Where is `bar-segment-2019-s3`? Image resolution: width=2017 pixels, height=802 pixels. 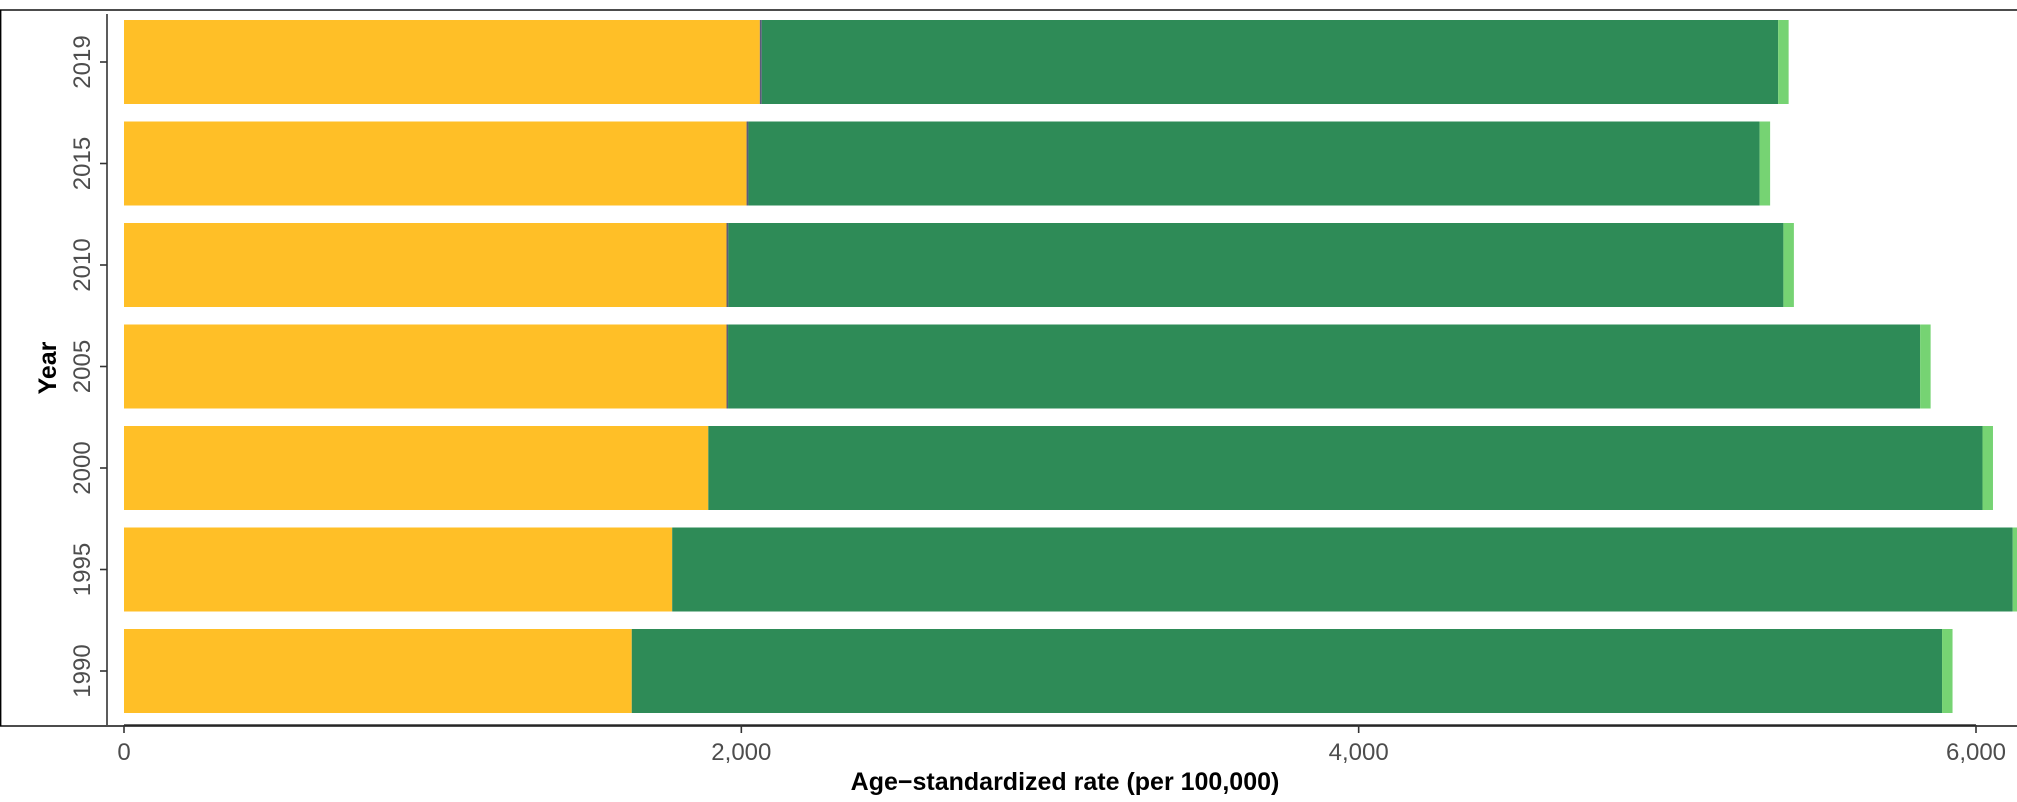 bar-segment-2019-s3 is located at coordinates (1270, 62).